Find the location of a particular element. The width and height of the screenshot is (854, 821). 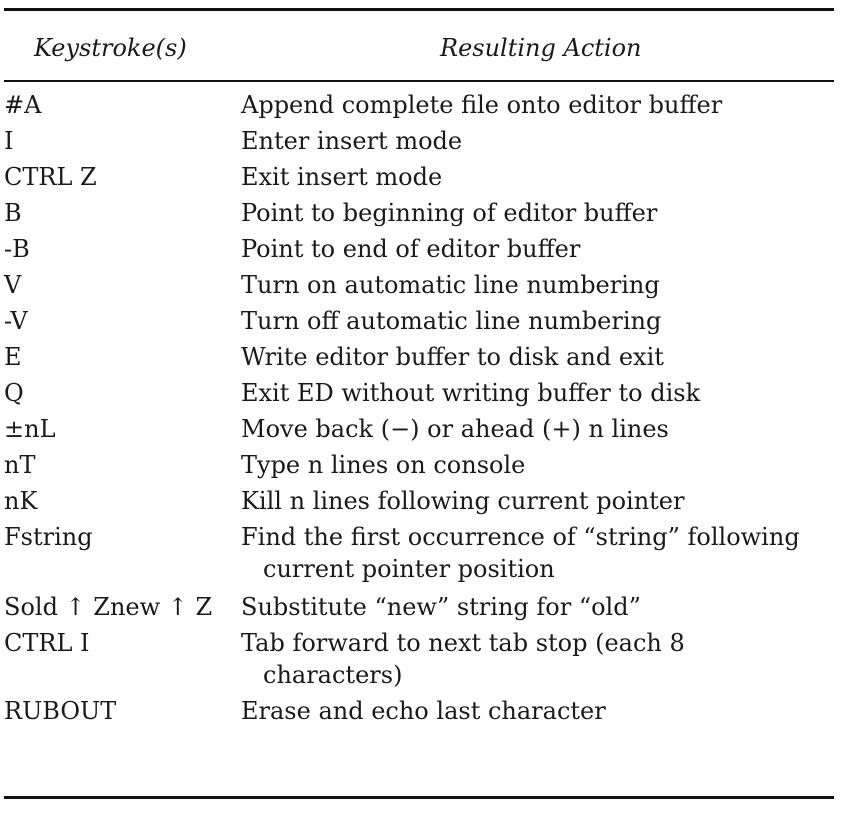

action-cell: Point to beginning of editor buffer is located at coordinates (449, 213).